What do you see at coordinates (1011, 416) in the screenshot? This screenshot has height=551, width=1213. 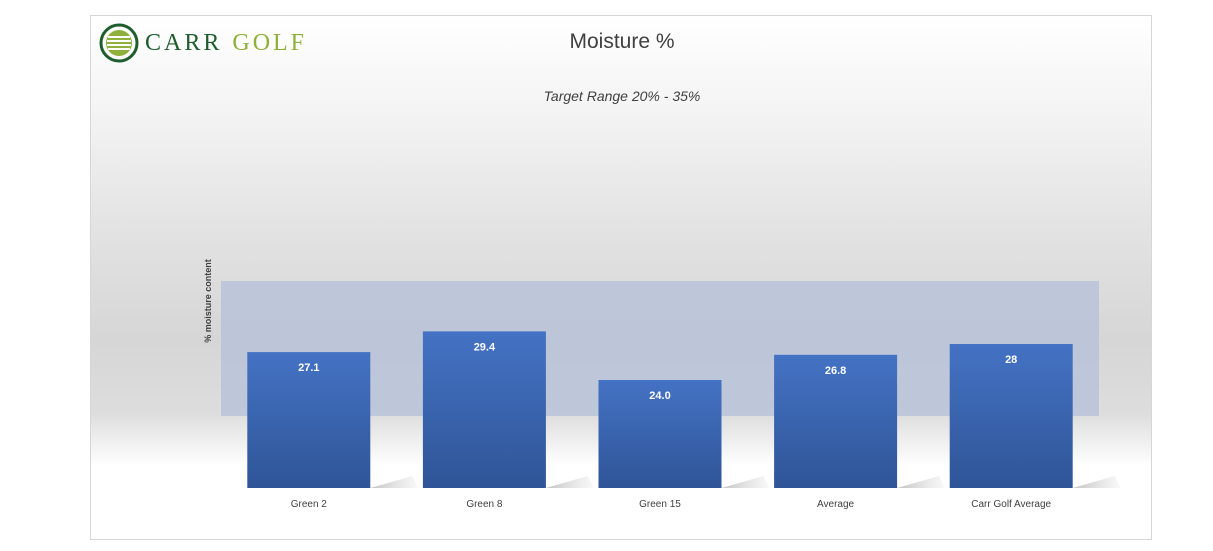 I see `bar-carr-golf-average` at bounding box center [1011, 416].